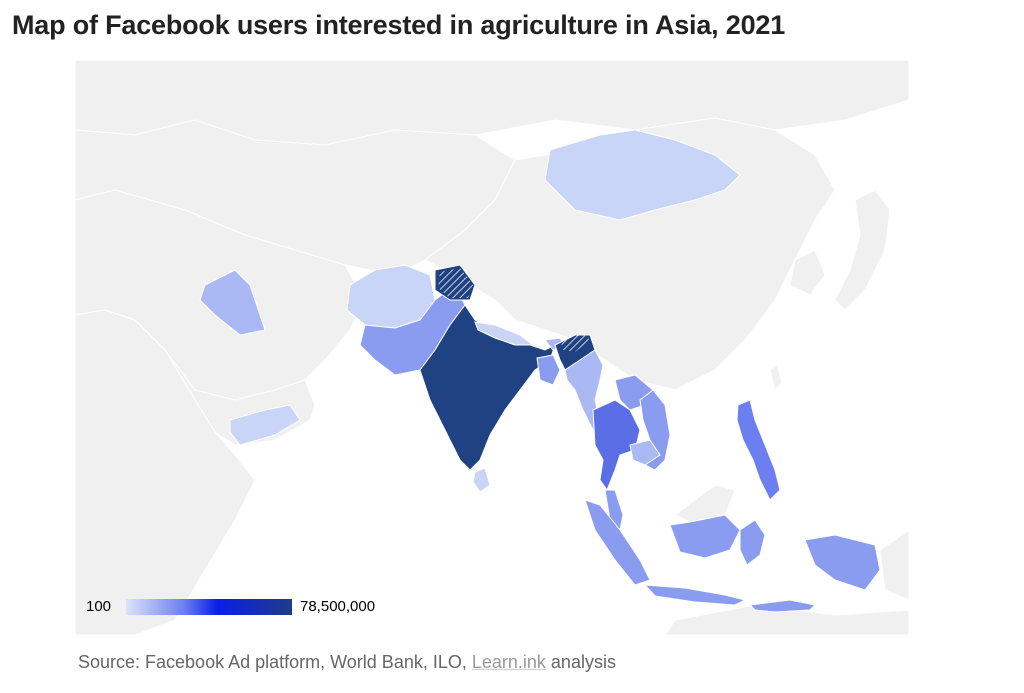 This screenshot has width=1024, height=693. What do you see at coordinates (695, 595) in the screenshot?
I see `country-indonesia-java` at bounding box center [695, 595].